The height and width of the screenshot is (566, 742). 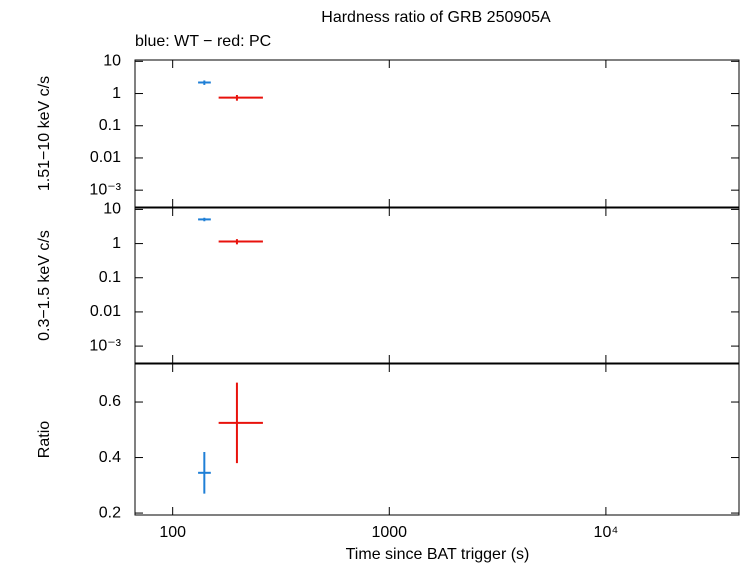 What do you see at coordinates (44, 439) in the screenshot?
I see `y-axis-label: Ratio` at bounding box center [44, 439].